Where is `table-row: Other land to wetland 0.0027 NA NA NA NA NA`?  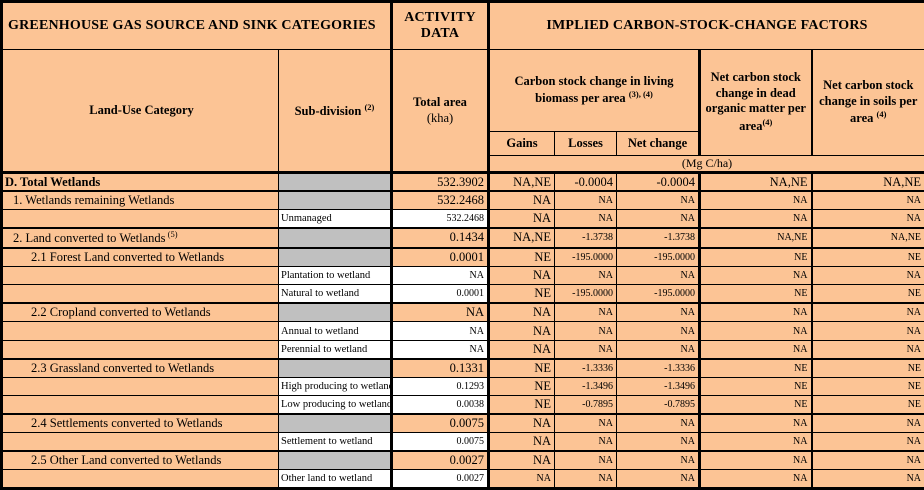 table-row: Other land to wetland 0.0027 NA NA NA NA NA is located at coordinates (462, 479).